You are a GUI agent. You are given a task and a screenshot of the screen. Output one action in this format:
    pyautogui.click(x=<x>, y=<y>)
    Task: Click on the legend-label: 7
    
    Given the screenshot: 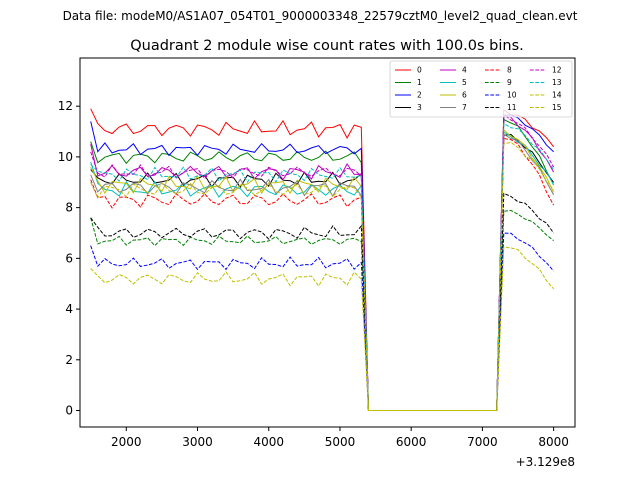 What is the action you would take?
    pyautogui.click(x=464, y=107)
    